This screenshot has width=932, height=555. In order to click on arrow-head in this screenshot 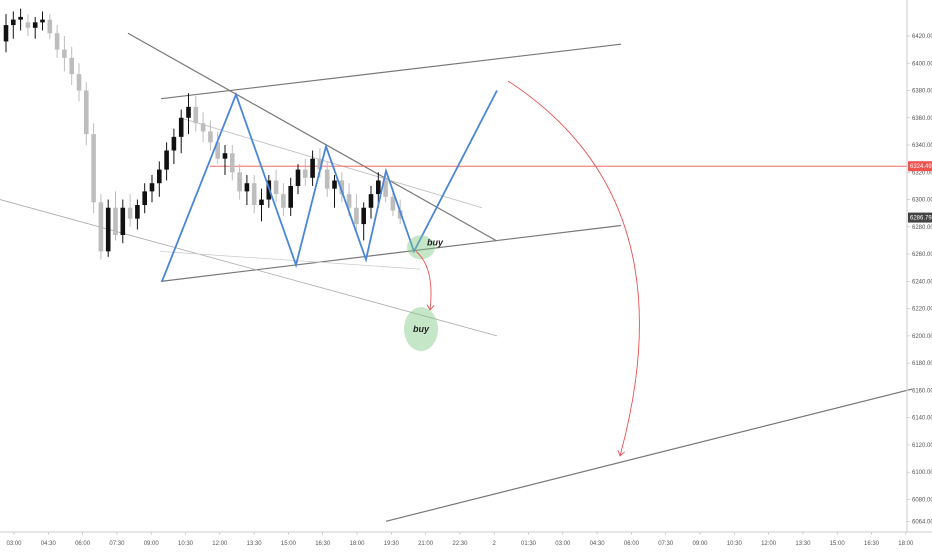, I will do `click(430, 307)`.